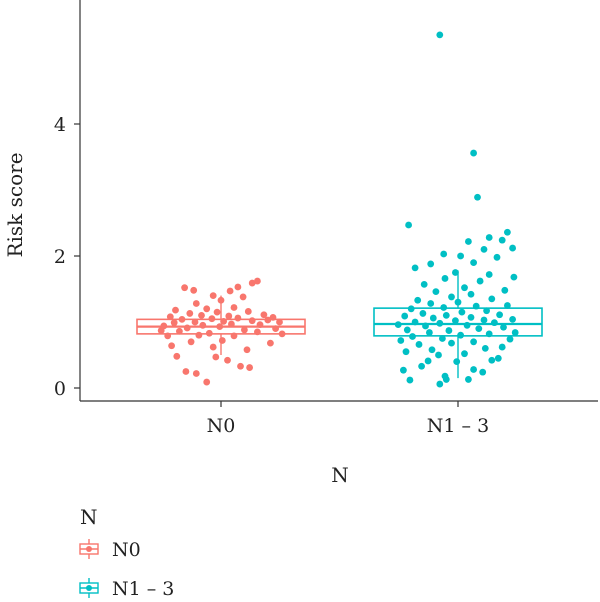 Image resolution: width=600 pixels, height=602 pixels. What do you see at coordinates (15, 204) in the screenshot?
I see `y-axis-title: Risk score` at bounding box center [15, 204].